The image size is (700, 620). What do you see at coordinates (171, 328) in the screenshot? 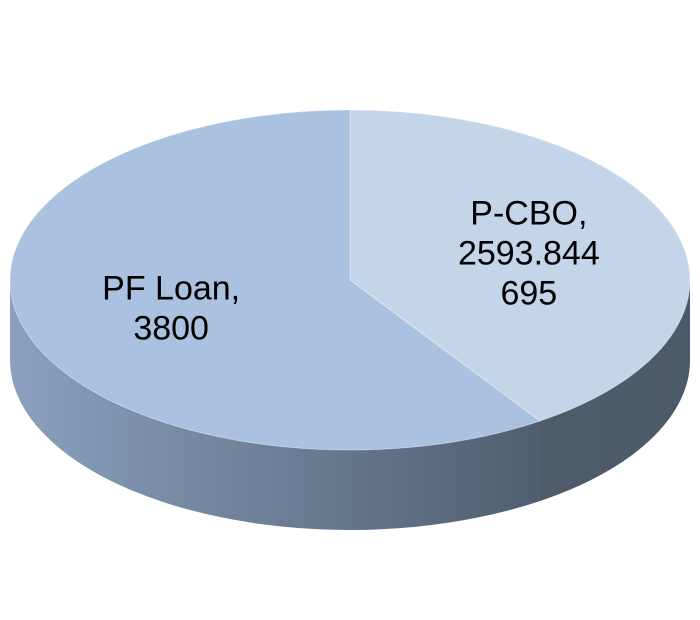
I see `data-label-line: 3800` at bounding box center [171, 328].